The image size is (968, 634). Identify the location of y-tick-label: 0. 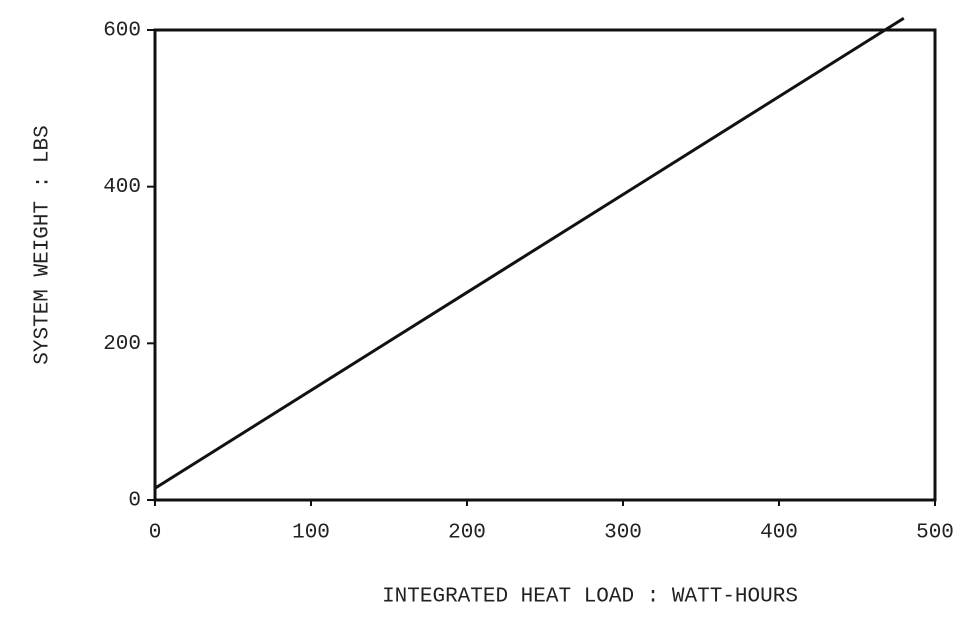
(134, 501).